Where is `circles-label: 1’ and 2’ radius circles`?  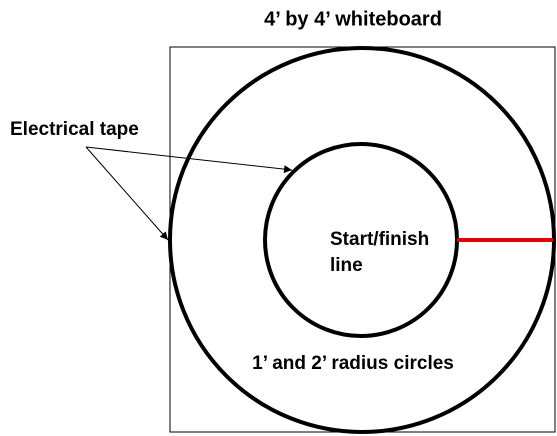
circles-label: 1’ and 2’ radius circles is located at coordinates (353, 363).